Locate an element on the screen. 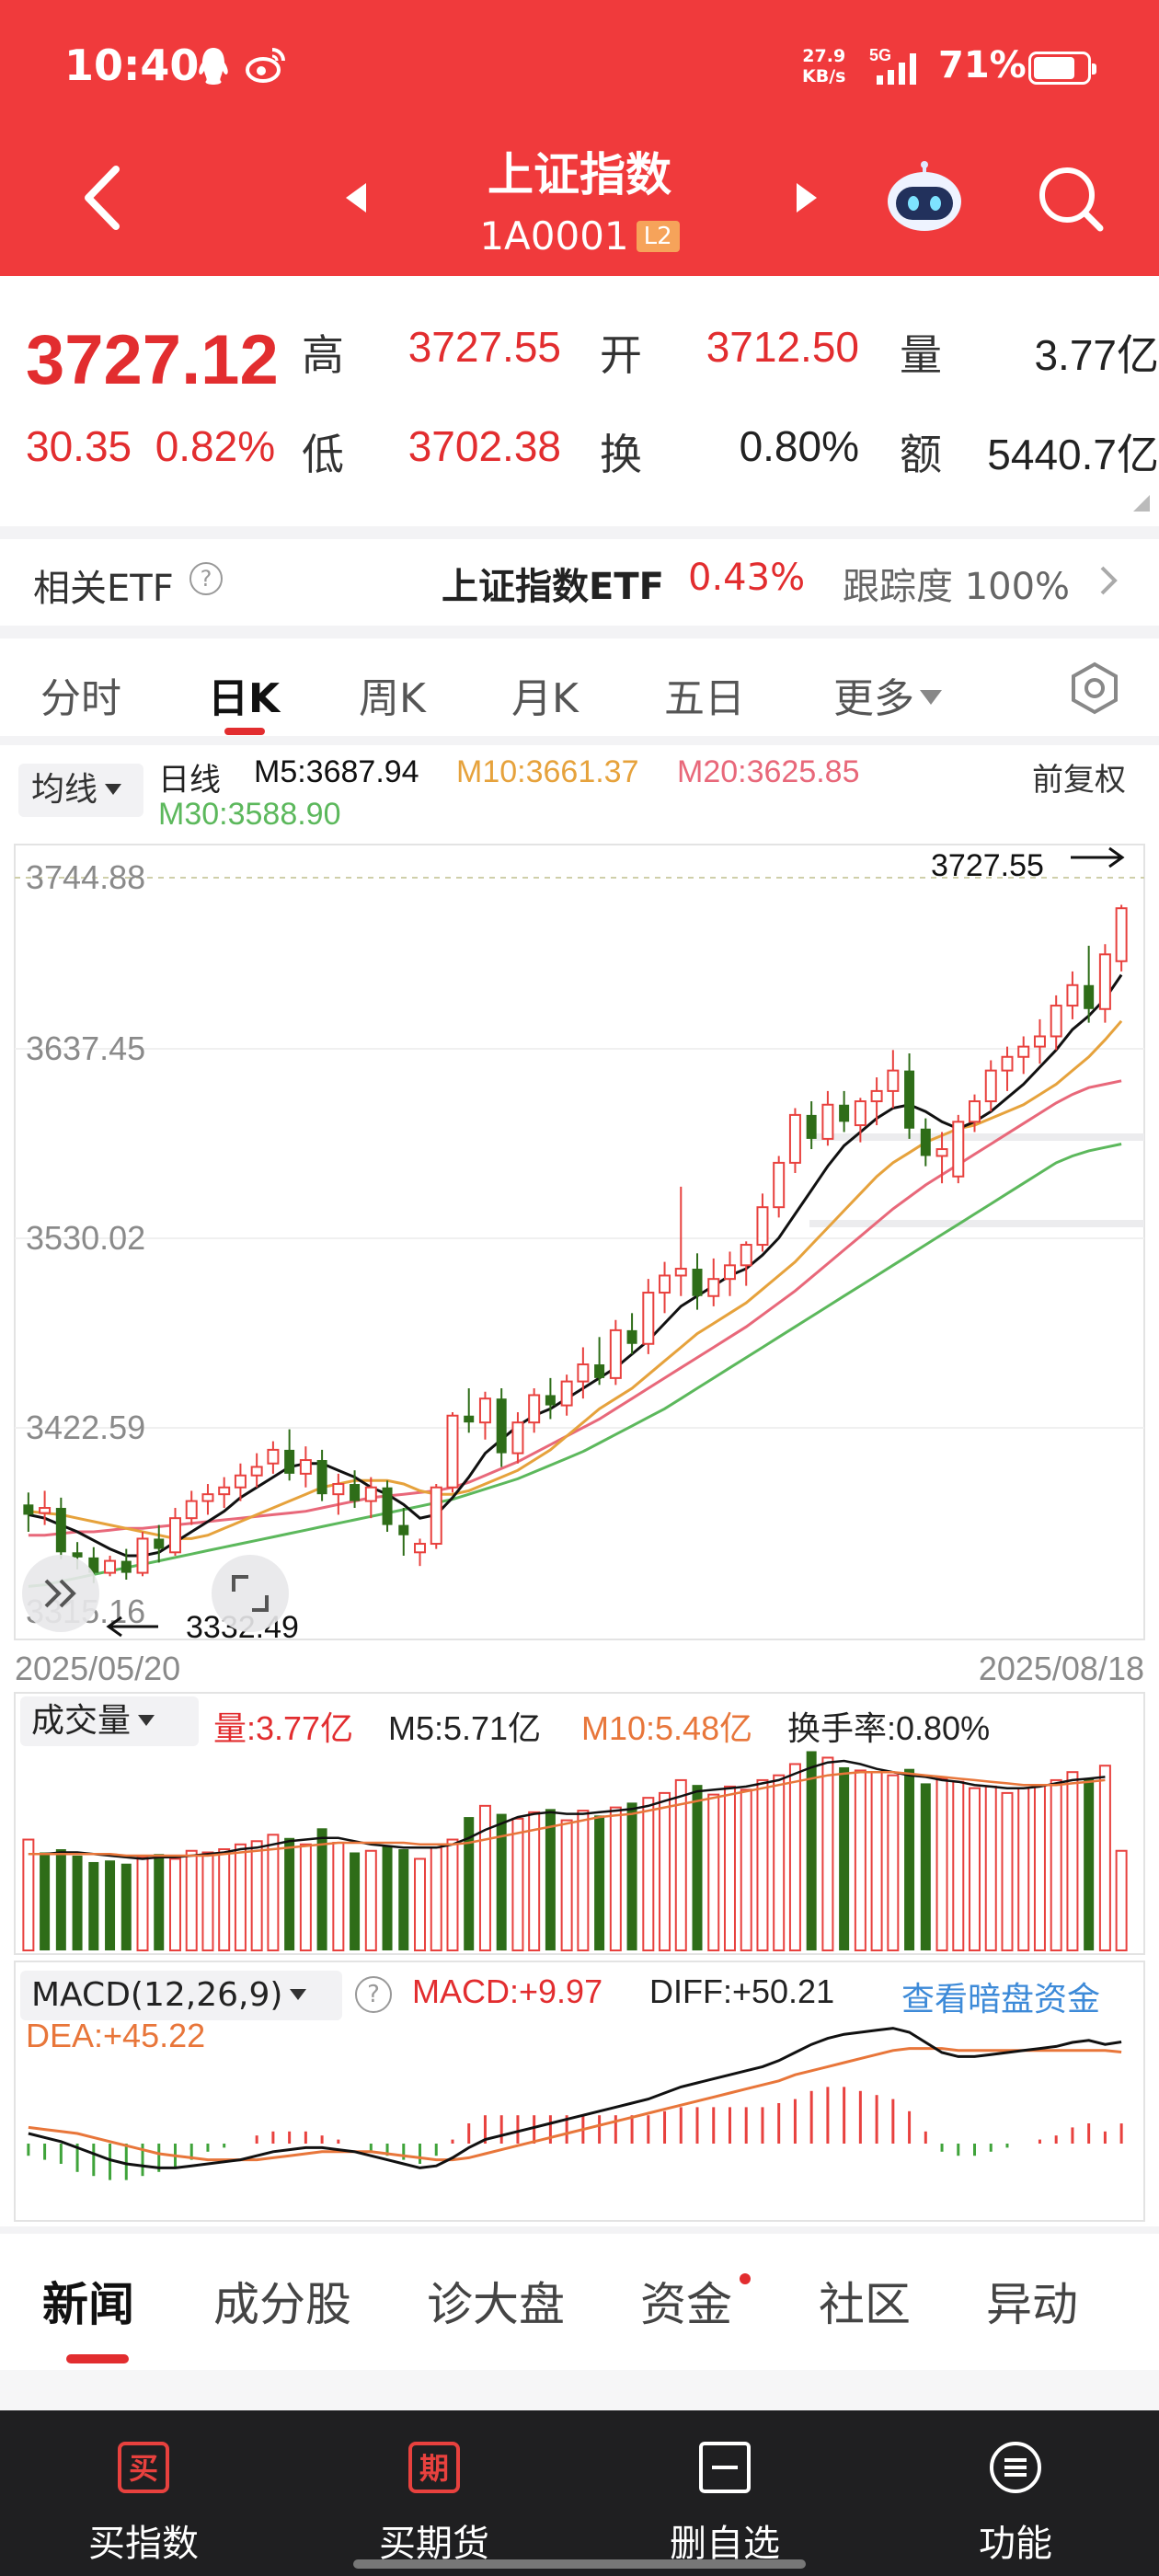 The height and width of the screenshot is (2576, 1159). macd-selector: MACD(12,26,9) is located at coordinates (181, 1995).